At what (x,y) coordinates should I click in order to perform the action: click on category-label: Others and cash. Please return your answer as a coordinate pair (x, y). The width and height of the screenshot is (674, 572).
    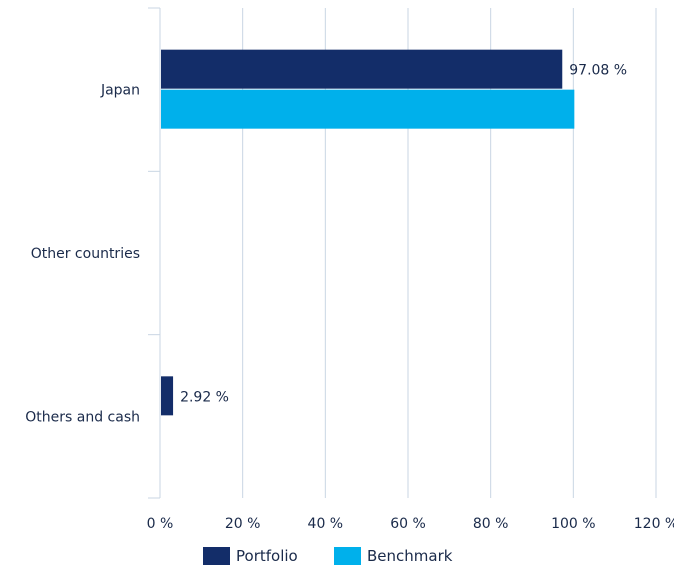
    Looking at the image, I should click on (82, 417).